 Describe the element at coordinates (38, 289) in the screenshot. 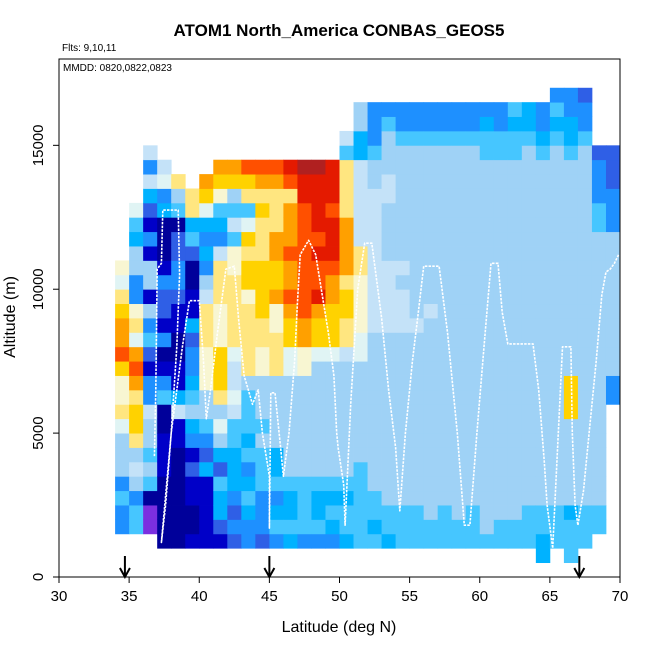

I see `y-tick-label: 10000` at that location.